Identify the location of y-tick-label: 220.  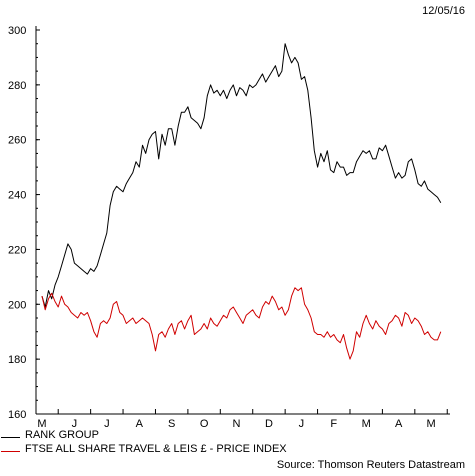
(17, 250).